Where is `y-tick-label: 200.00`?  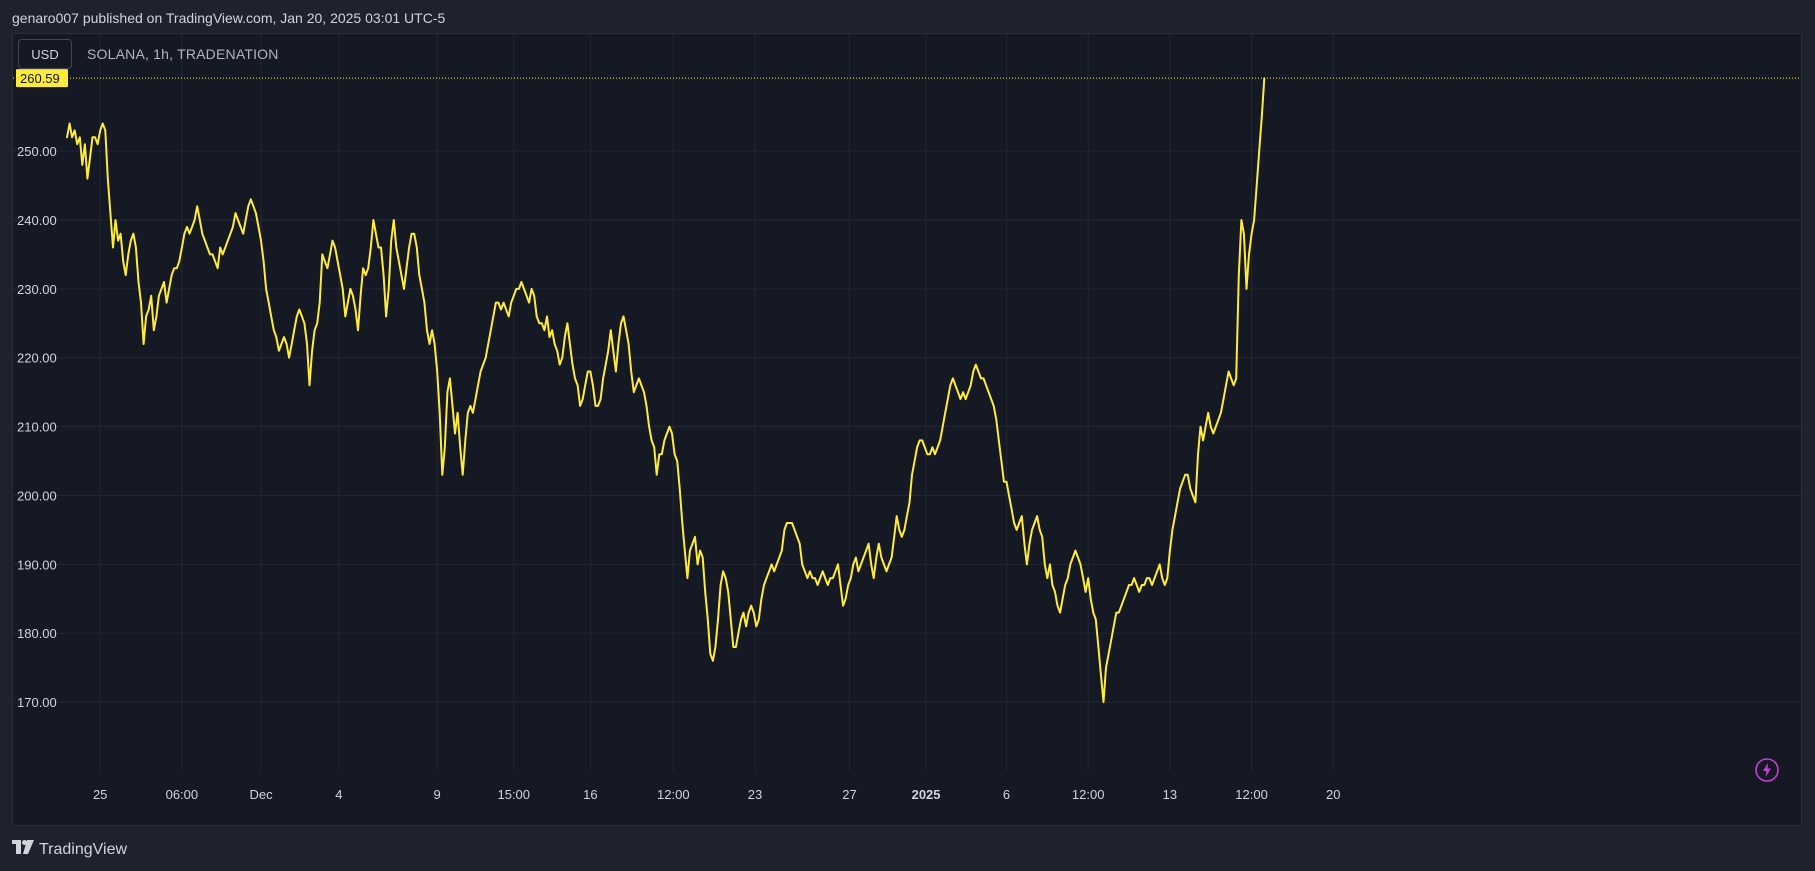
y-tick-label: 200.00 is located at coordinates (37, 495).